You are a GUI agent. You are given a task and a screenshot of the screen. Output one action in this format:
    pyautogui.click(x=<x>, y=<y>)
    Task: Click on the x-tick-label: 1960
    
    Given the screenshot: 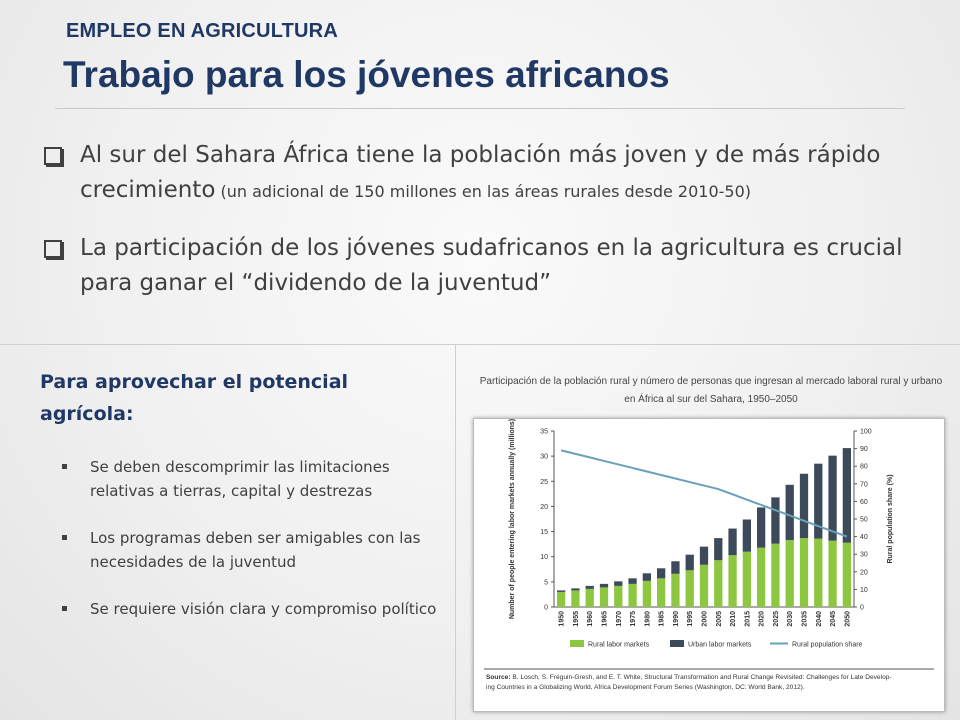 What is the action you would take?
    pyautogui.click(x=590, y=619)
    